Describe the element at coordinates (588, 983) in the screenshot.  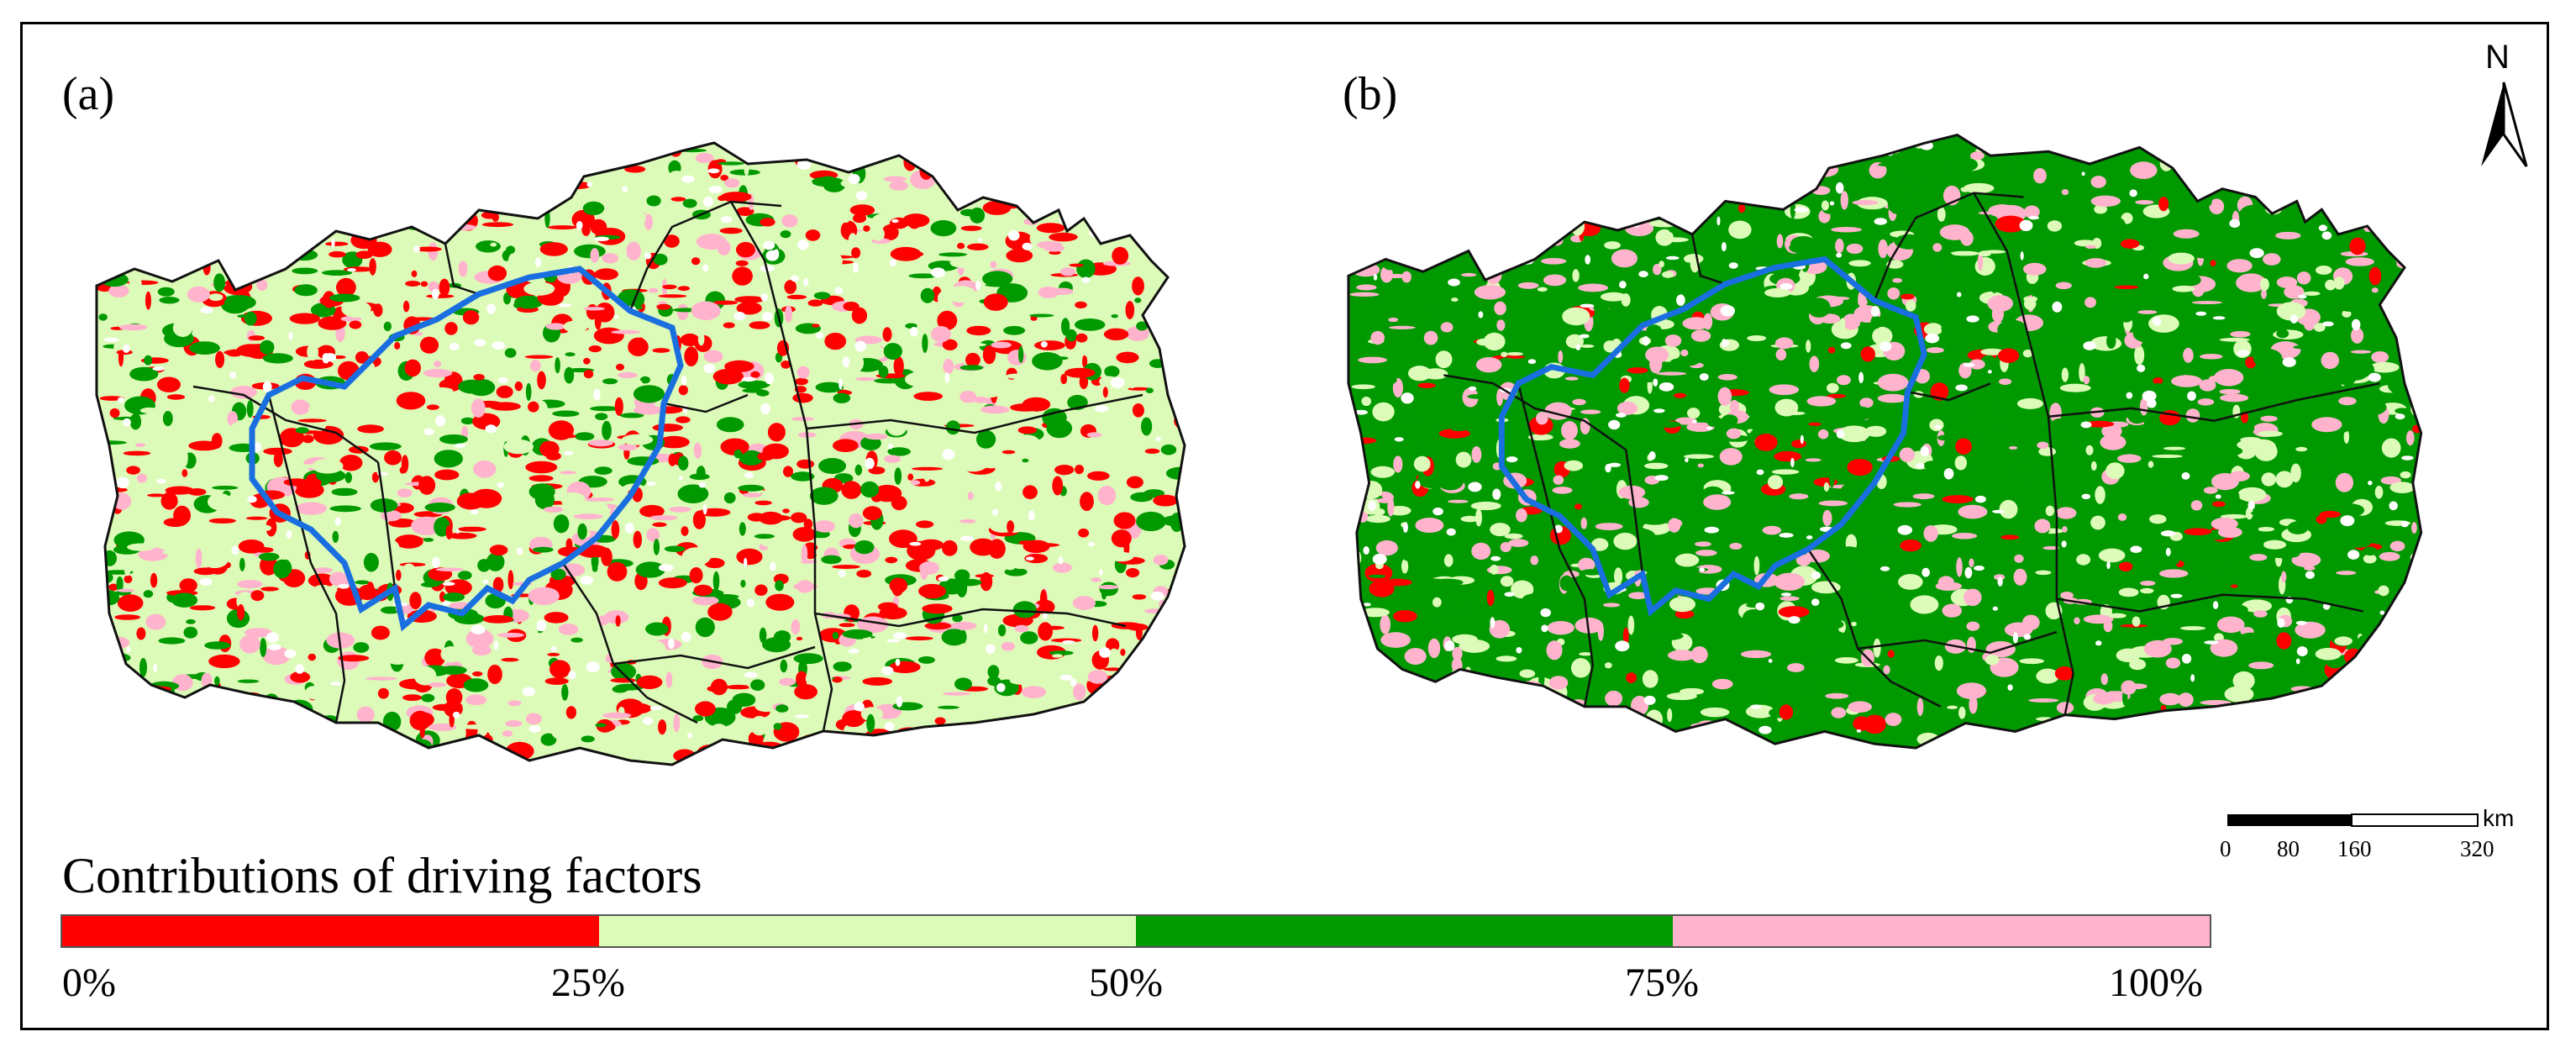
I see `legend-tick: 25%` at that location.